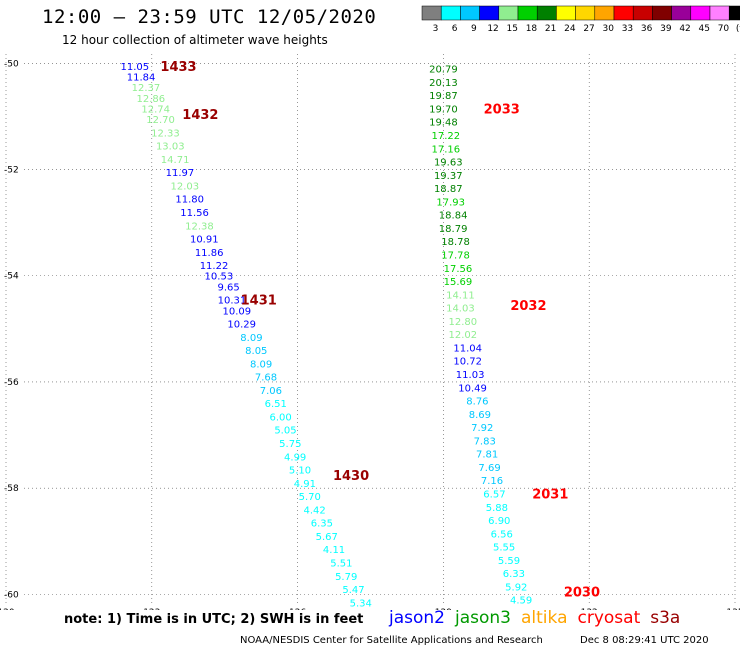 This screenshot has width=740, height=650. I want to click on wave-height-value: 6.21, so click(526, 609).